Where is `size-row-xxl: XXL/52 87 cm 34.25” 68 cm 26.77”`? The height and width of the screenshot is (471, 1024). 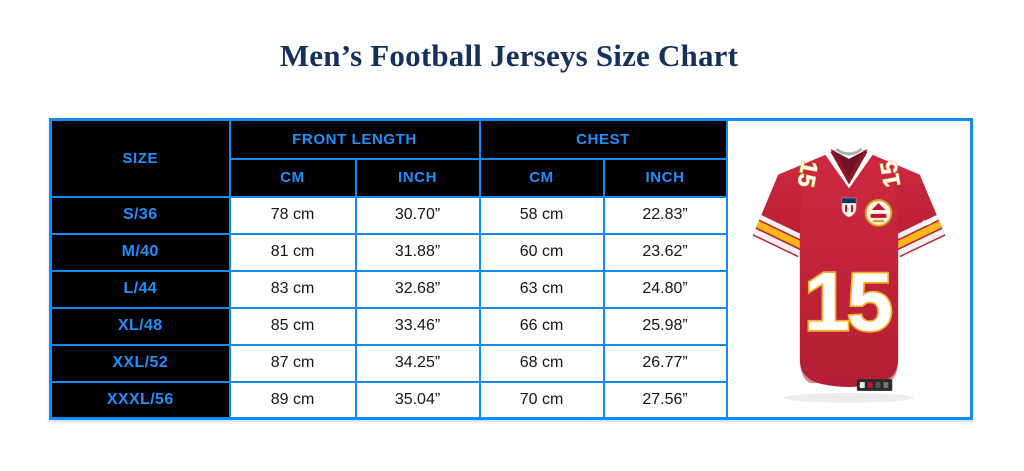
size-row-xxl: XXL/52 87 cm 34.25” 68 cm 26.77” is located at coordinates (510, 363).